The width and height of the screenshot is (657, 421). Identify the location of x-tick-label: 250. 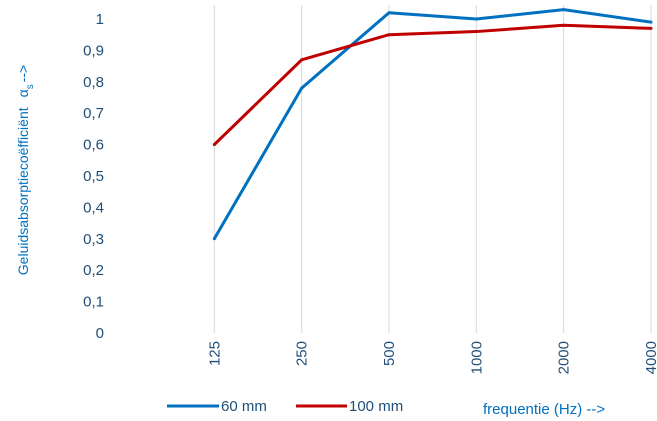
(302, 353).